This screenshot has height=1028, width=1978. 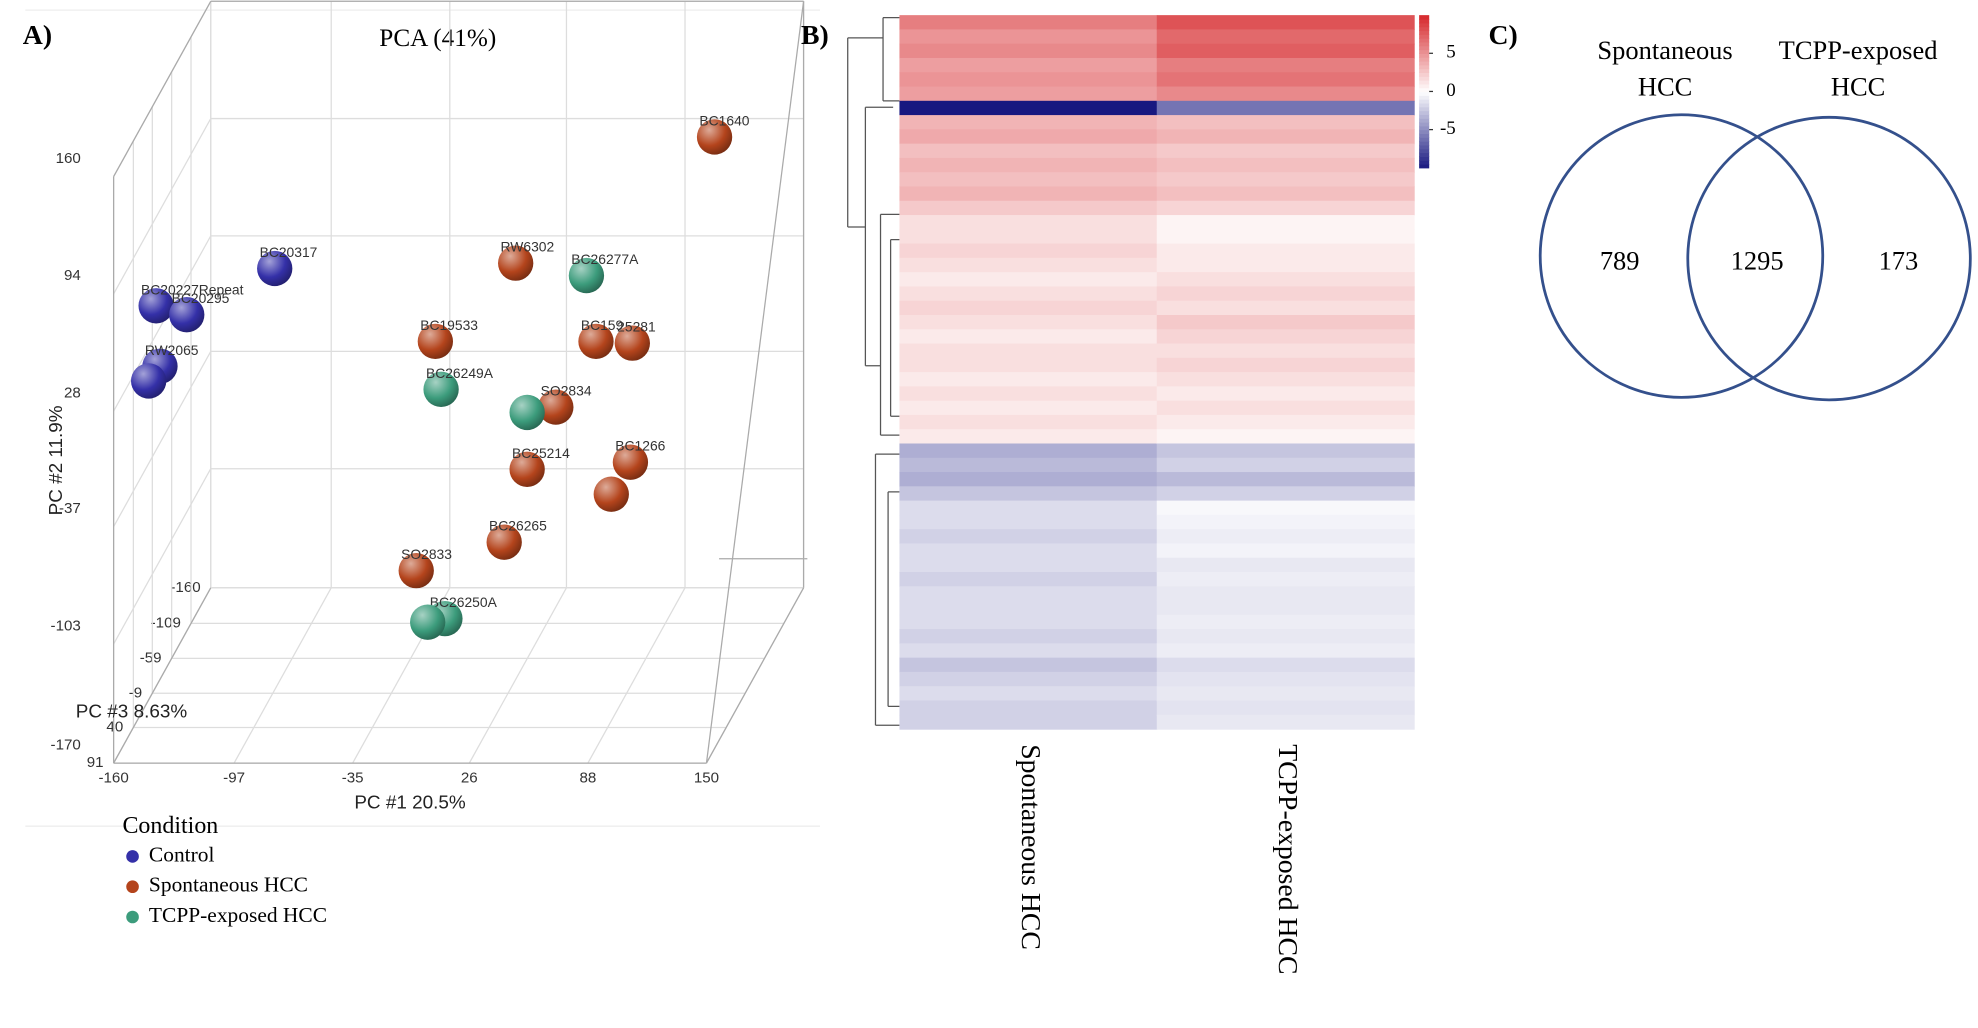 What do you see at coordinates (37, 35) in the screenshot?
I see `panel-label: A)` at bounding box center [37, 35].